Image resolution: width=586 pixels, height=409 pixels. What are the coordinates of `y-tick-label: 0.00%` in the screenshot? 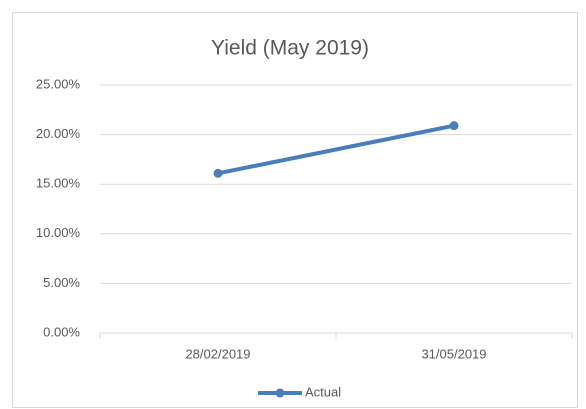 It's located at (61, 331).